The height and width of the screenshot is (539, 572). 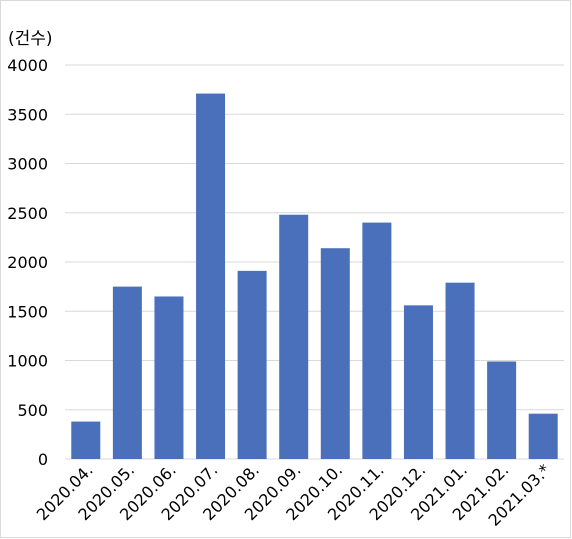 What do you see at coordinates (27, 262) in the screenshot?
I see `y-tick-label: 2000` at bounding box center [27, 262].